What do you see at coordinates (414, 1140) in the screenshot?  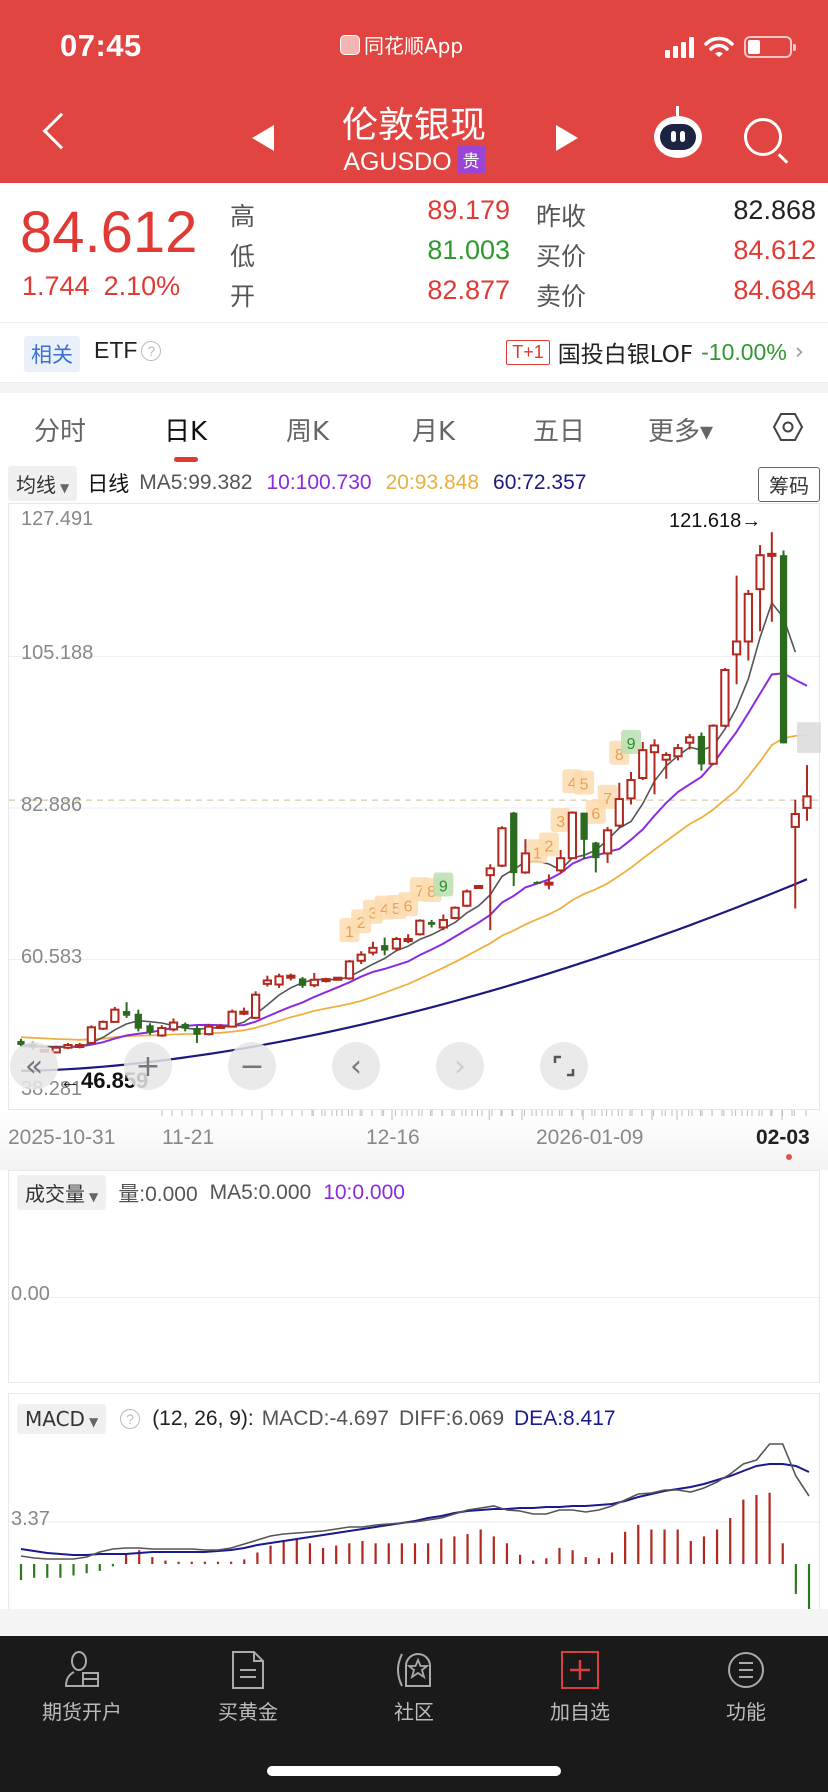 I see `time-axis: 2025-10-31 11-21 12-16 2026-01-09 02-03` at bounding box center [414, 1140].